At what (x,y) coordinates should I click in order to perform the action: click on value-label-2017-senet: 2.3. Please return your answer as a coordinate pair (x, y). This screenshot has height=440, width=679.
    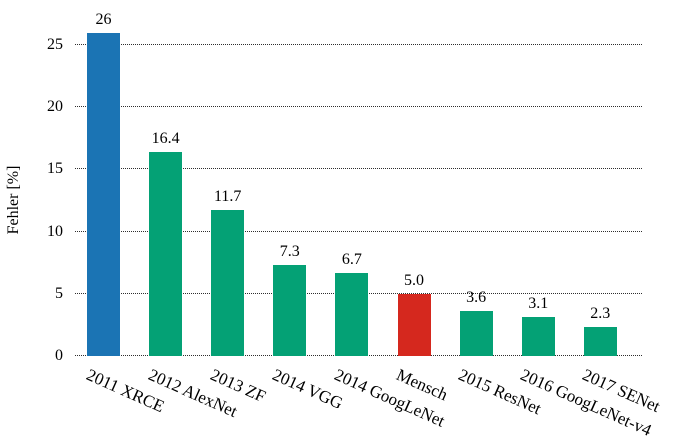
    Looking at the image, I should click on (600, 314).